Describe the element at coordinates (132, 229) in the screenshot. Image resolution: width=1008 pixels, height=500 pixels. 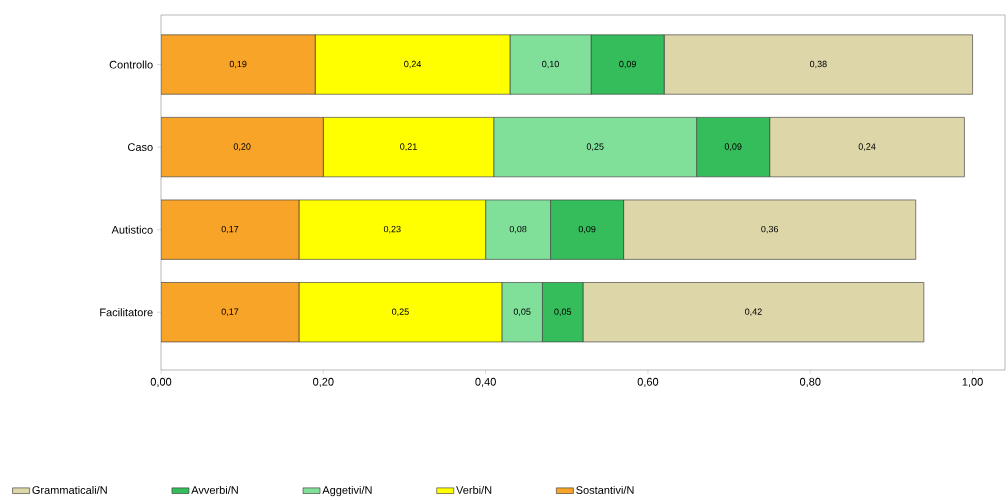
I see `y-tick-label: Autistico` at that location.